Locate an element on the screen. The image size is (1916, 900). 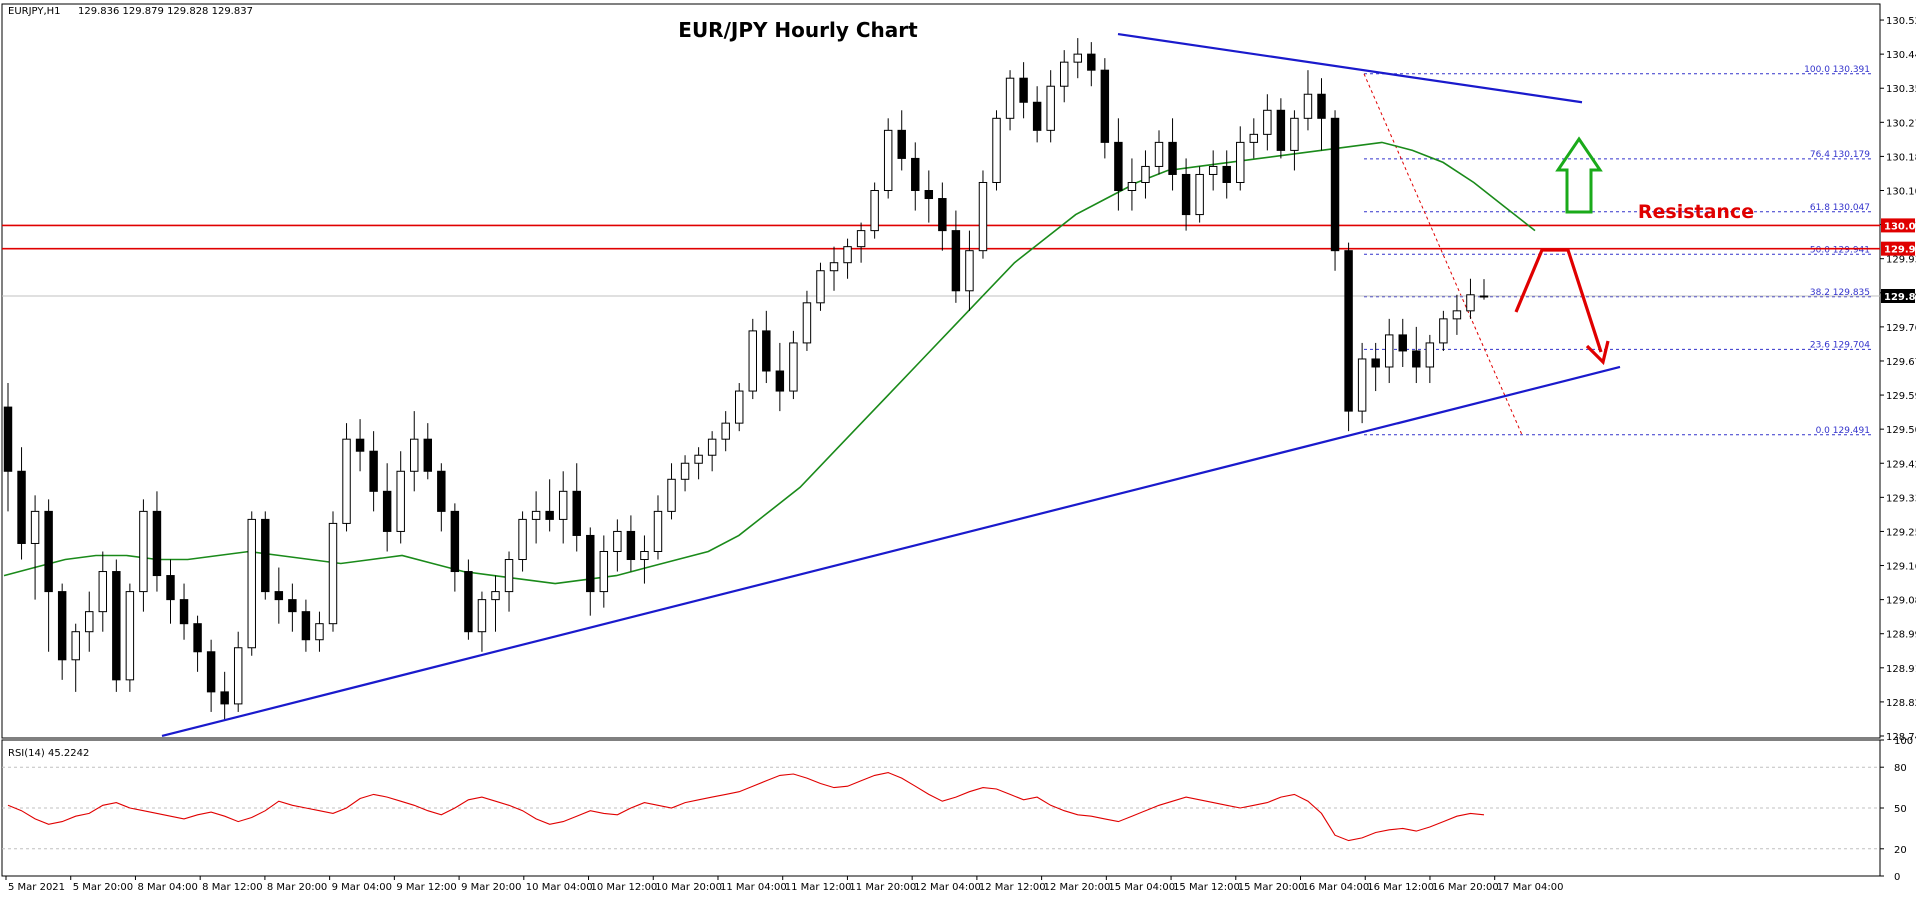
fib-level-label: 23.6 129.704 is located at coordinates (1840, 345).